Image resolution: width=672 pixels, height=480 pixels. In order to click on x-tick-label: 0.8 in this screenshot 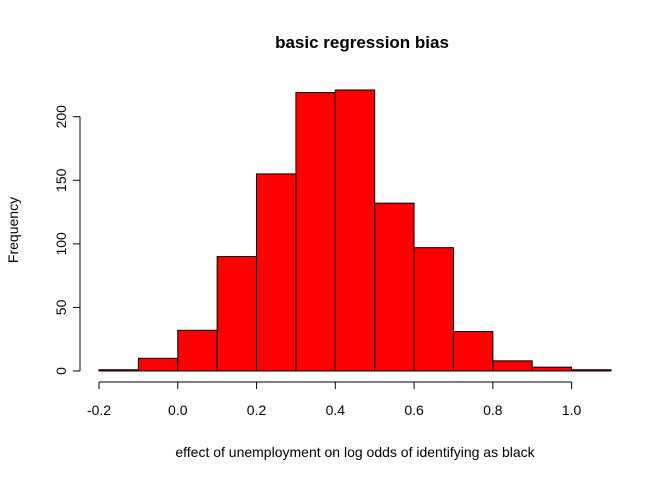, I will do `click(493, 410)`.